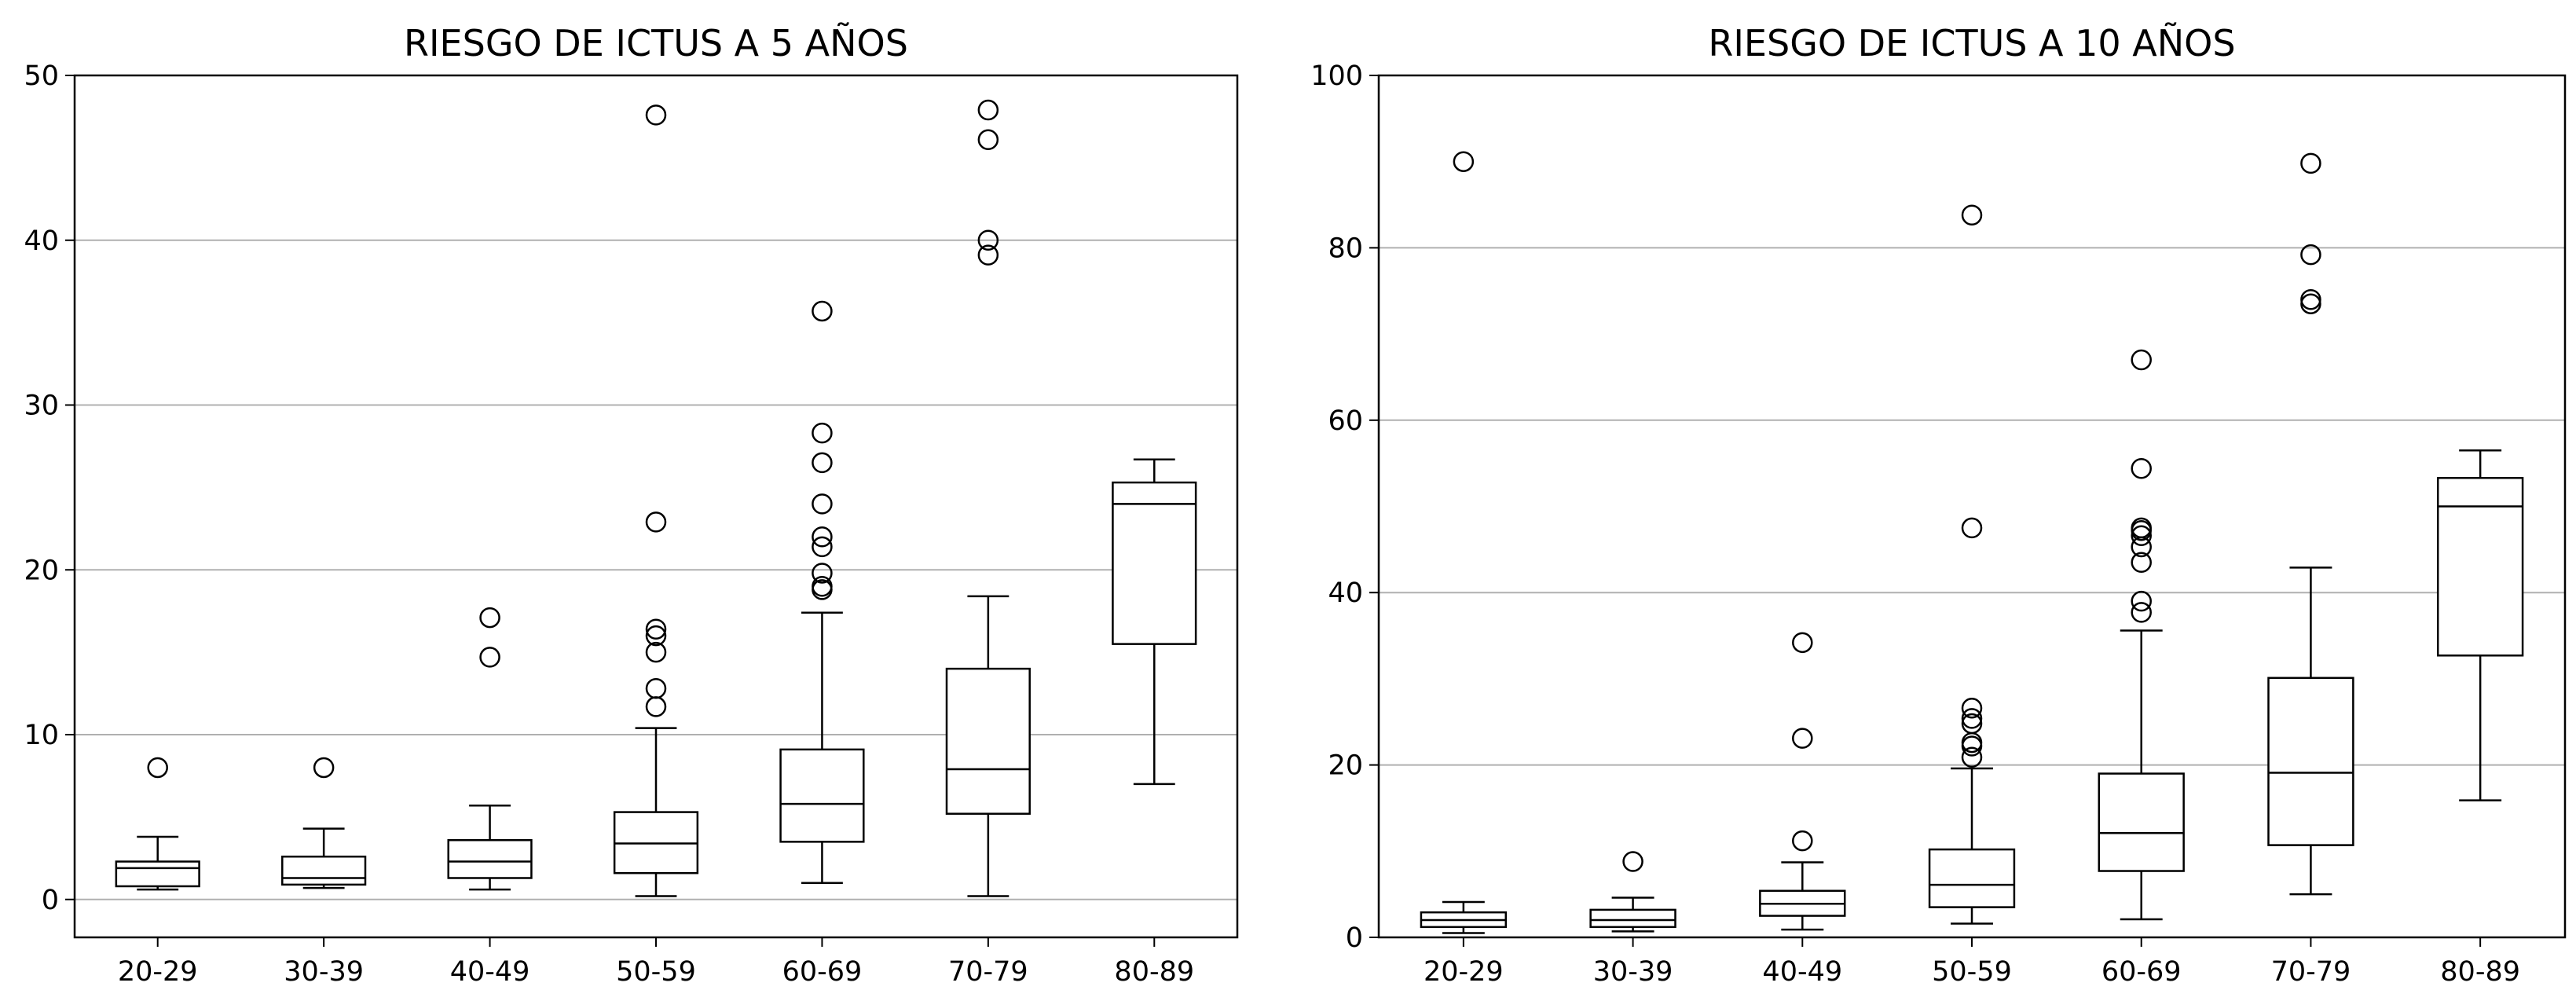 Image resolution: width=2576 pixels, height=1001 pixels. What do you see at coordinates (1336, 76) in the screenshot?
I see `y-tick-label: 100` at bounding box center [1336, 76].